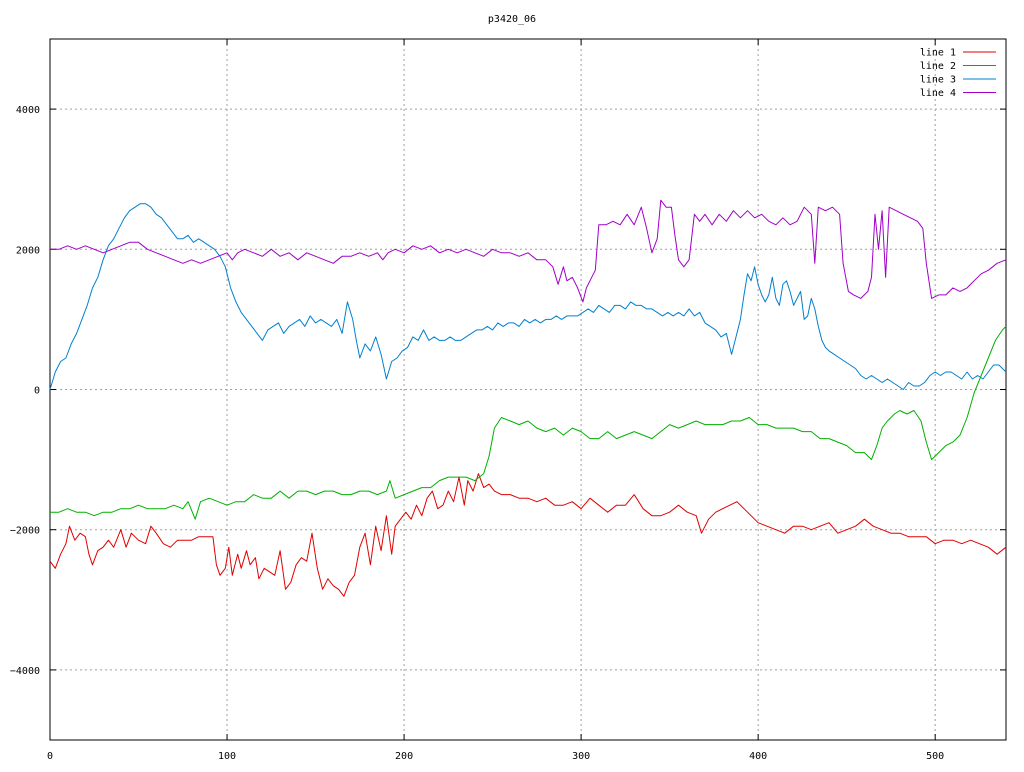 The height and width of the screenshot is (772, 1024). What do you see at coordinates (935, 756) in the screenshot?
I see `x-tick-label: 500` at bounding box center [935, 756].